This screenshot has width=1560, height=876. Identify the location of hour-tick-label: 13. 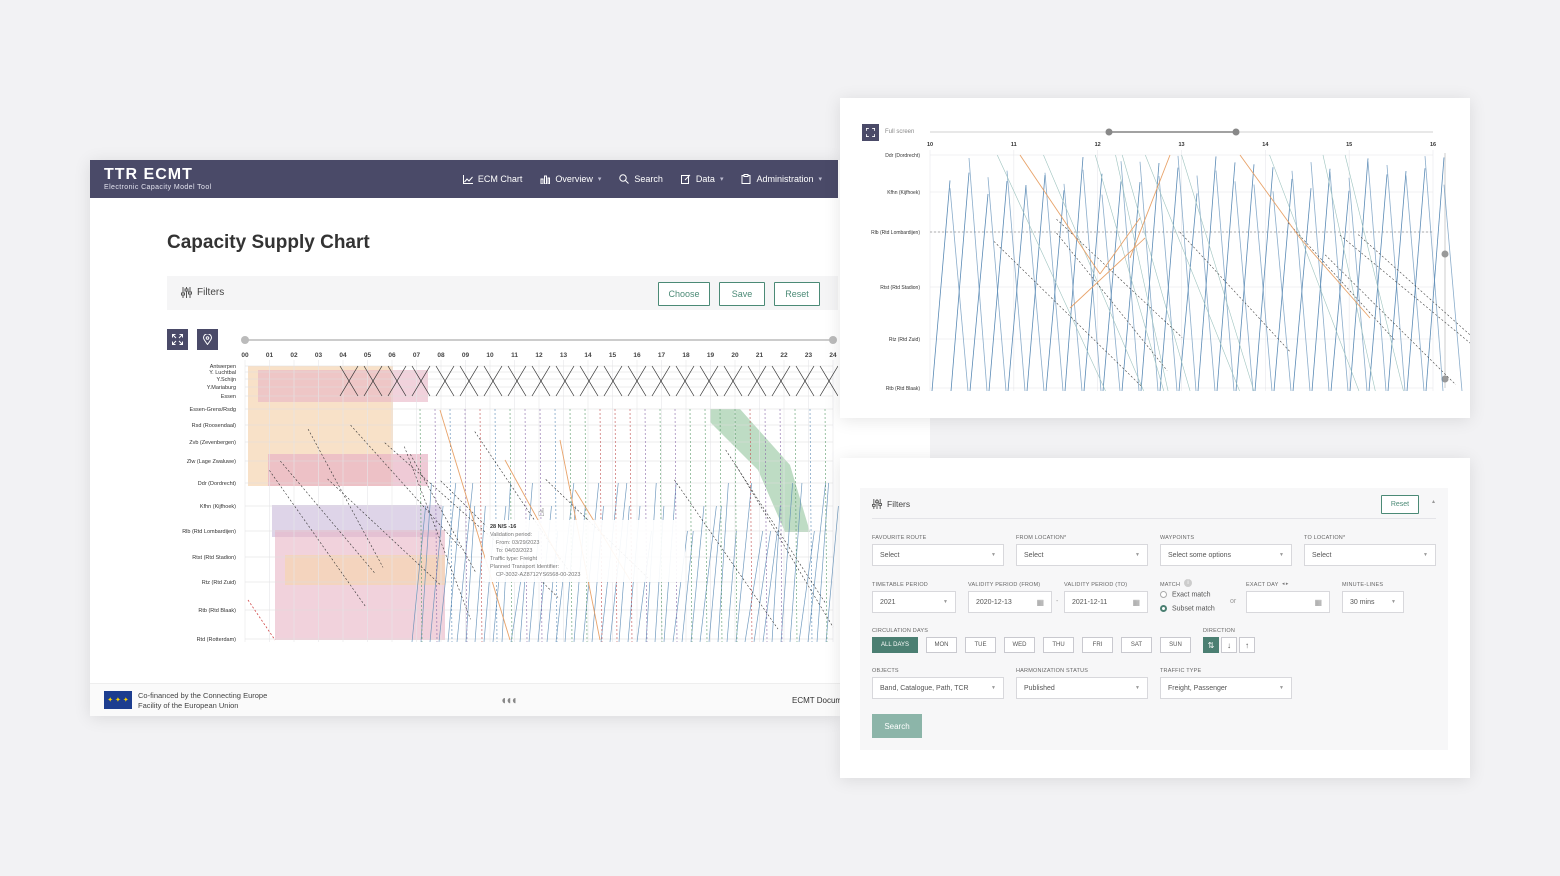
(1181, 145).